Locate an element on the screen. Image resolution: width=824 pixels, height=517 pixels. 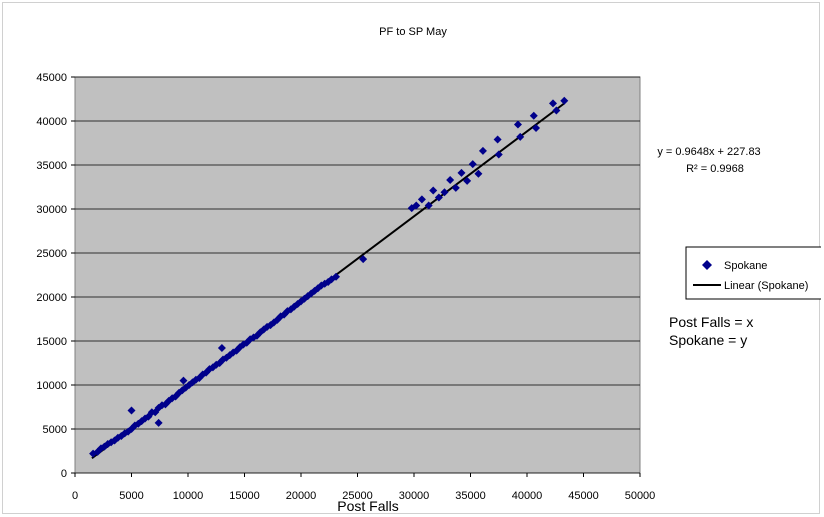
x-tick-label: 35000 is located at coordinates (470, 496).